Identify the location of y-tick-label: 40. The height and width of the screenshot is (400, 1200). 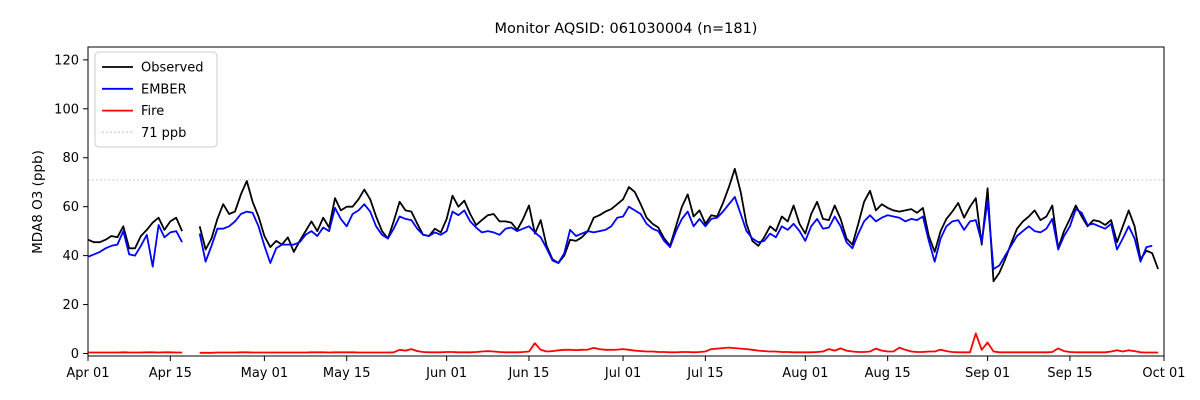
(70, 256).